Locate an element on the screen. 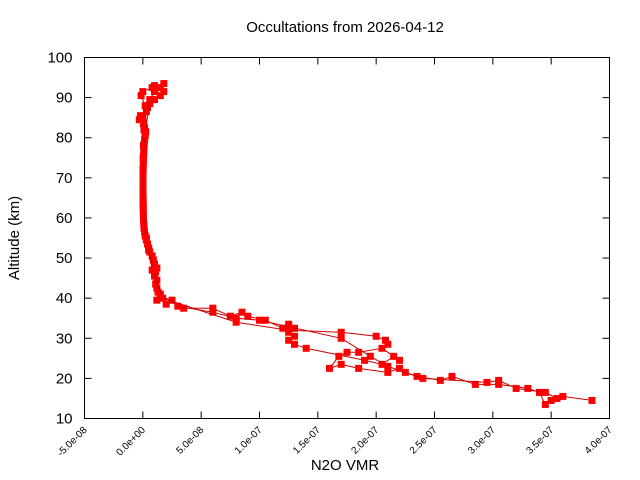 The height and width of the screenshot is (480, 640). x-tick-label: 2.0e-07 is located at coordinates (366, 441).